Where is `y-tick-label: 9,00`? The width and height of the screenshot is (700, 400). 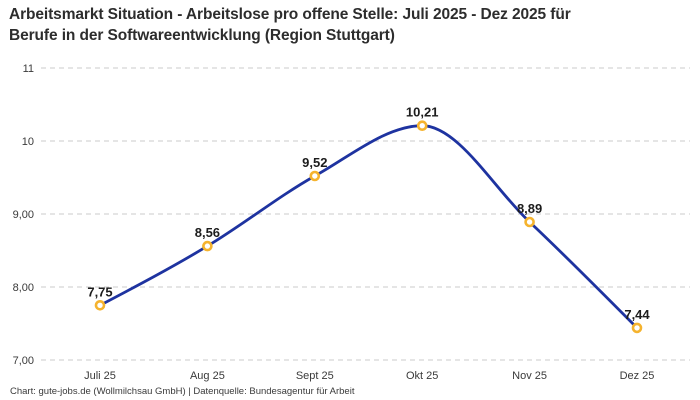 y-tick-label: 9,00 is located at coordinates (23, 215).